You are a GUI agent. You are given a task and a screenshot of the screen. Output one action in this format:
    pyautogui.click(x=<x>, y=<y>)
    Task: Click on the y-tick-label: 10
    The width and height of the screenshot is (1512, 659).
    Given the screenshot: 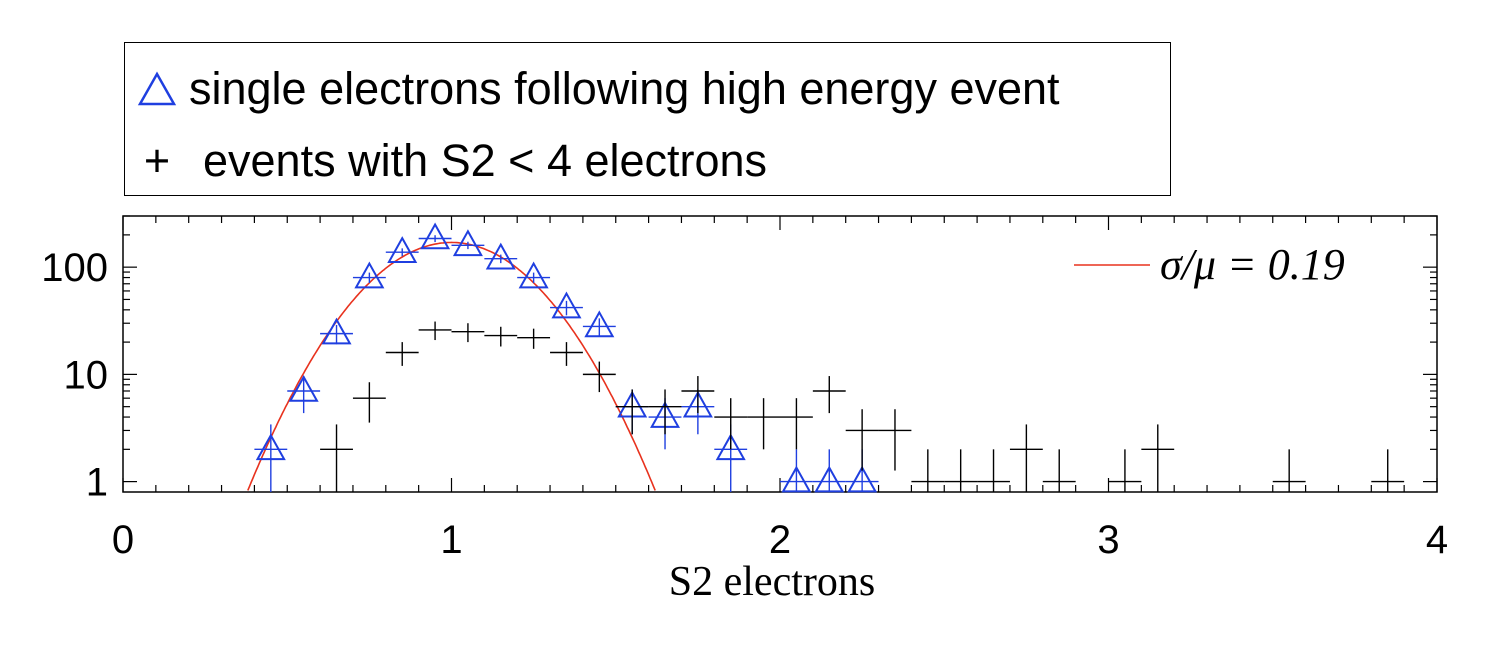 What is the action you would take?
    pyautogui.click(x=86, y=375)
    